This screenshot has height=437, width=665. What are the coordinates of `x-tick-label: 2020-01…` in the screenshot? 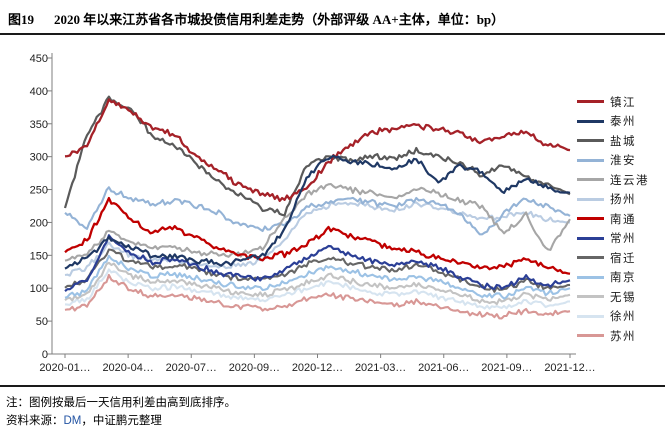 It's located at (64, 368).